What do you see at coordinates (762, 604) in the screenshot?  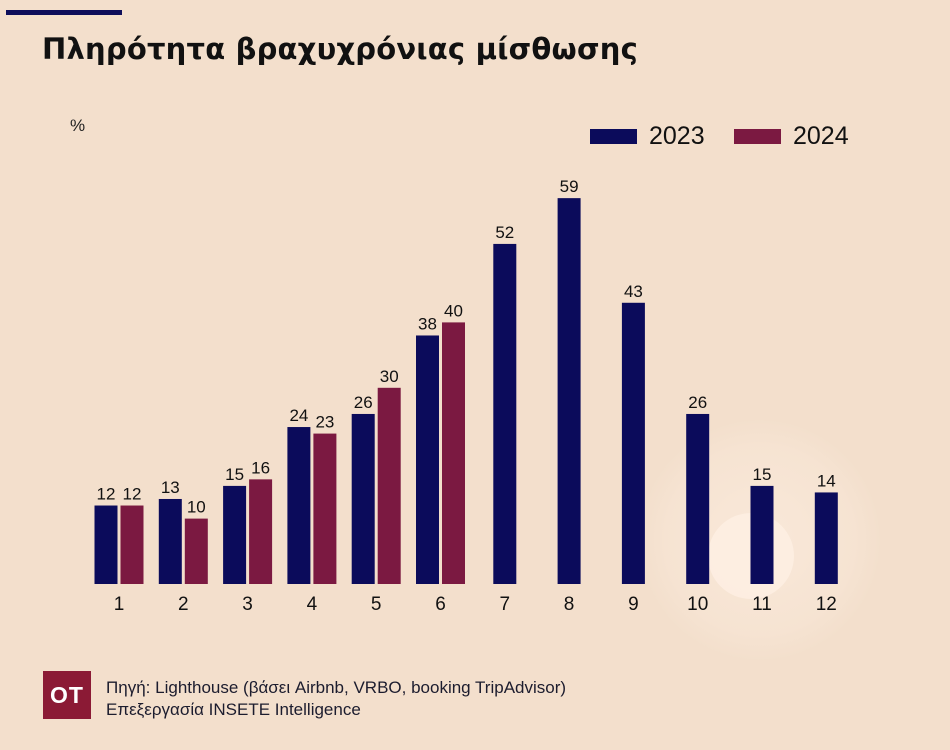 I see `x-tick-label-11: 11` at bounding box center [762, 604].